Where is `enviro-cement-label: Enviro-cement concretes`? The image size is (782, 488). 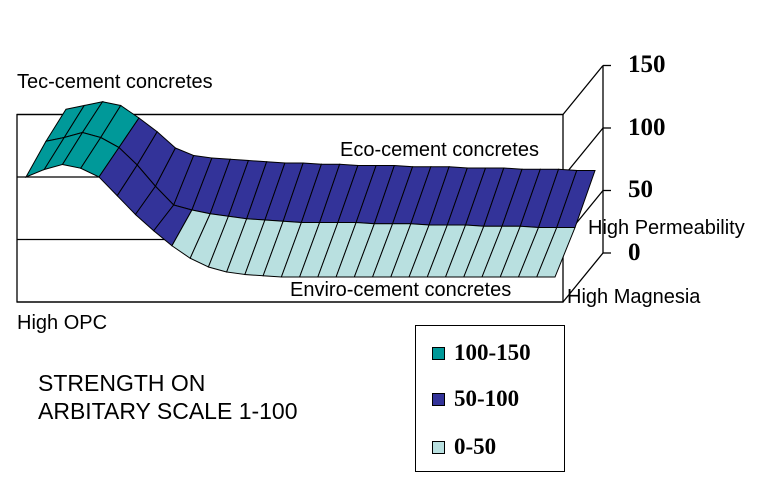
enviro-cement-label: Enviro-cement concretes is located at coordinates (401, 290).